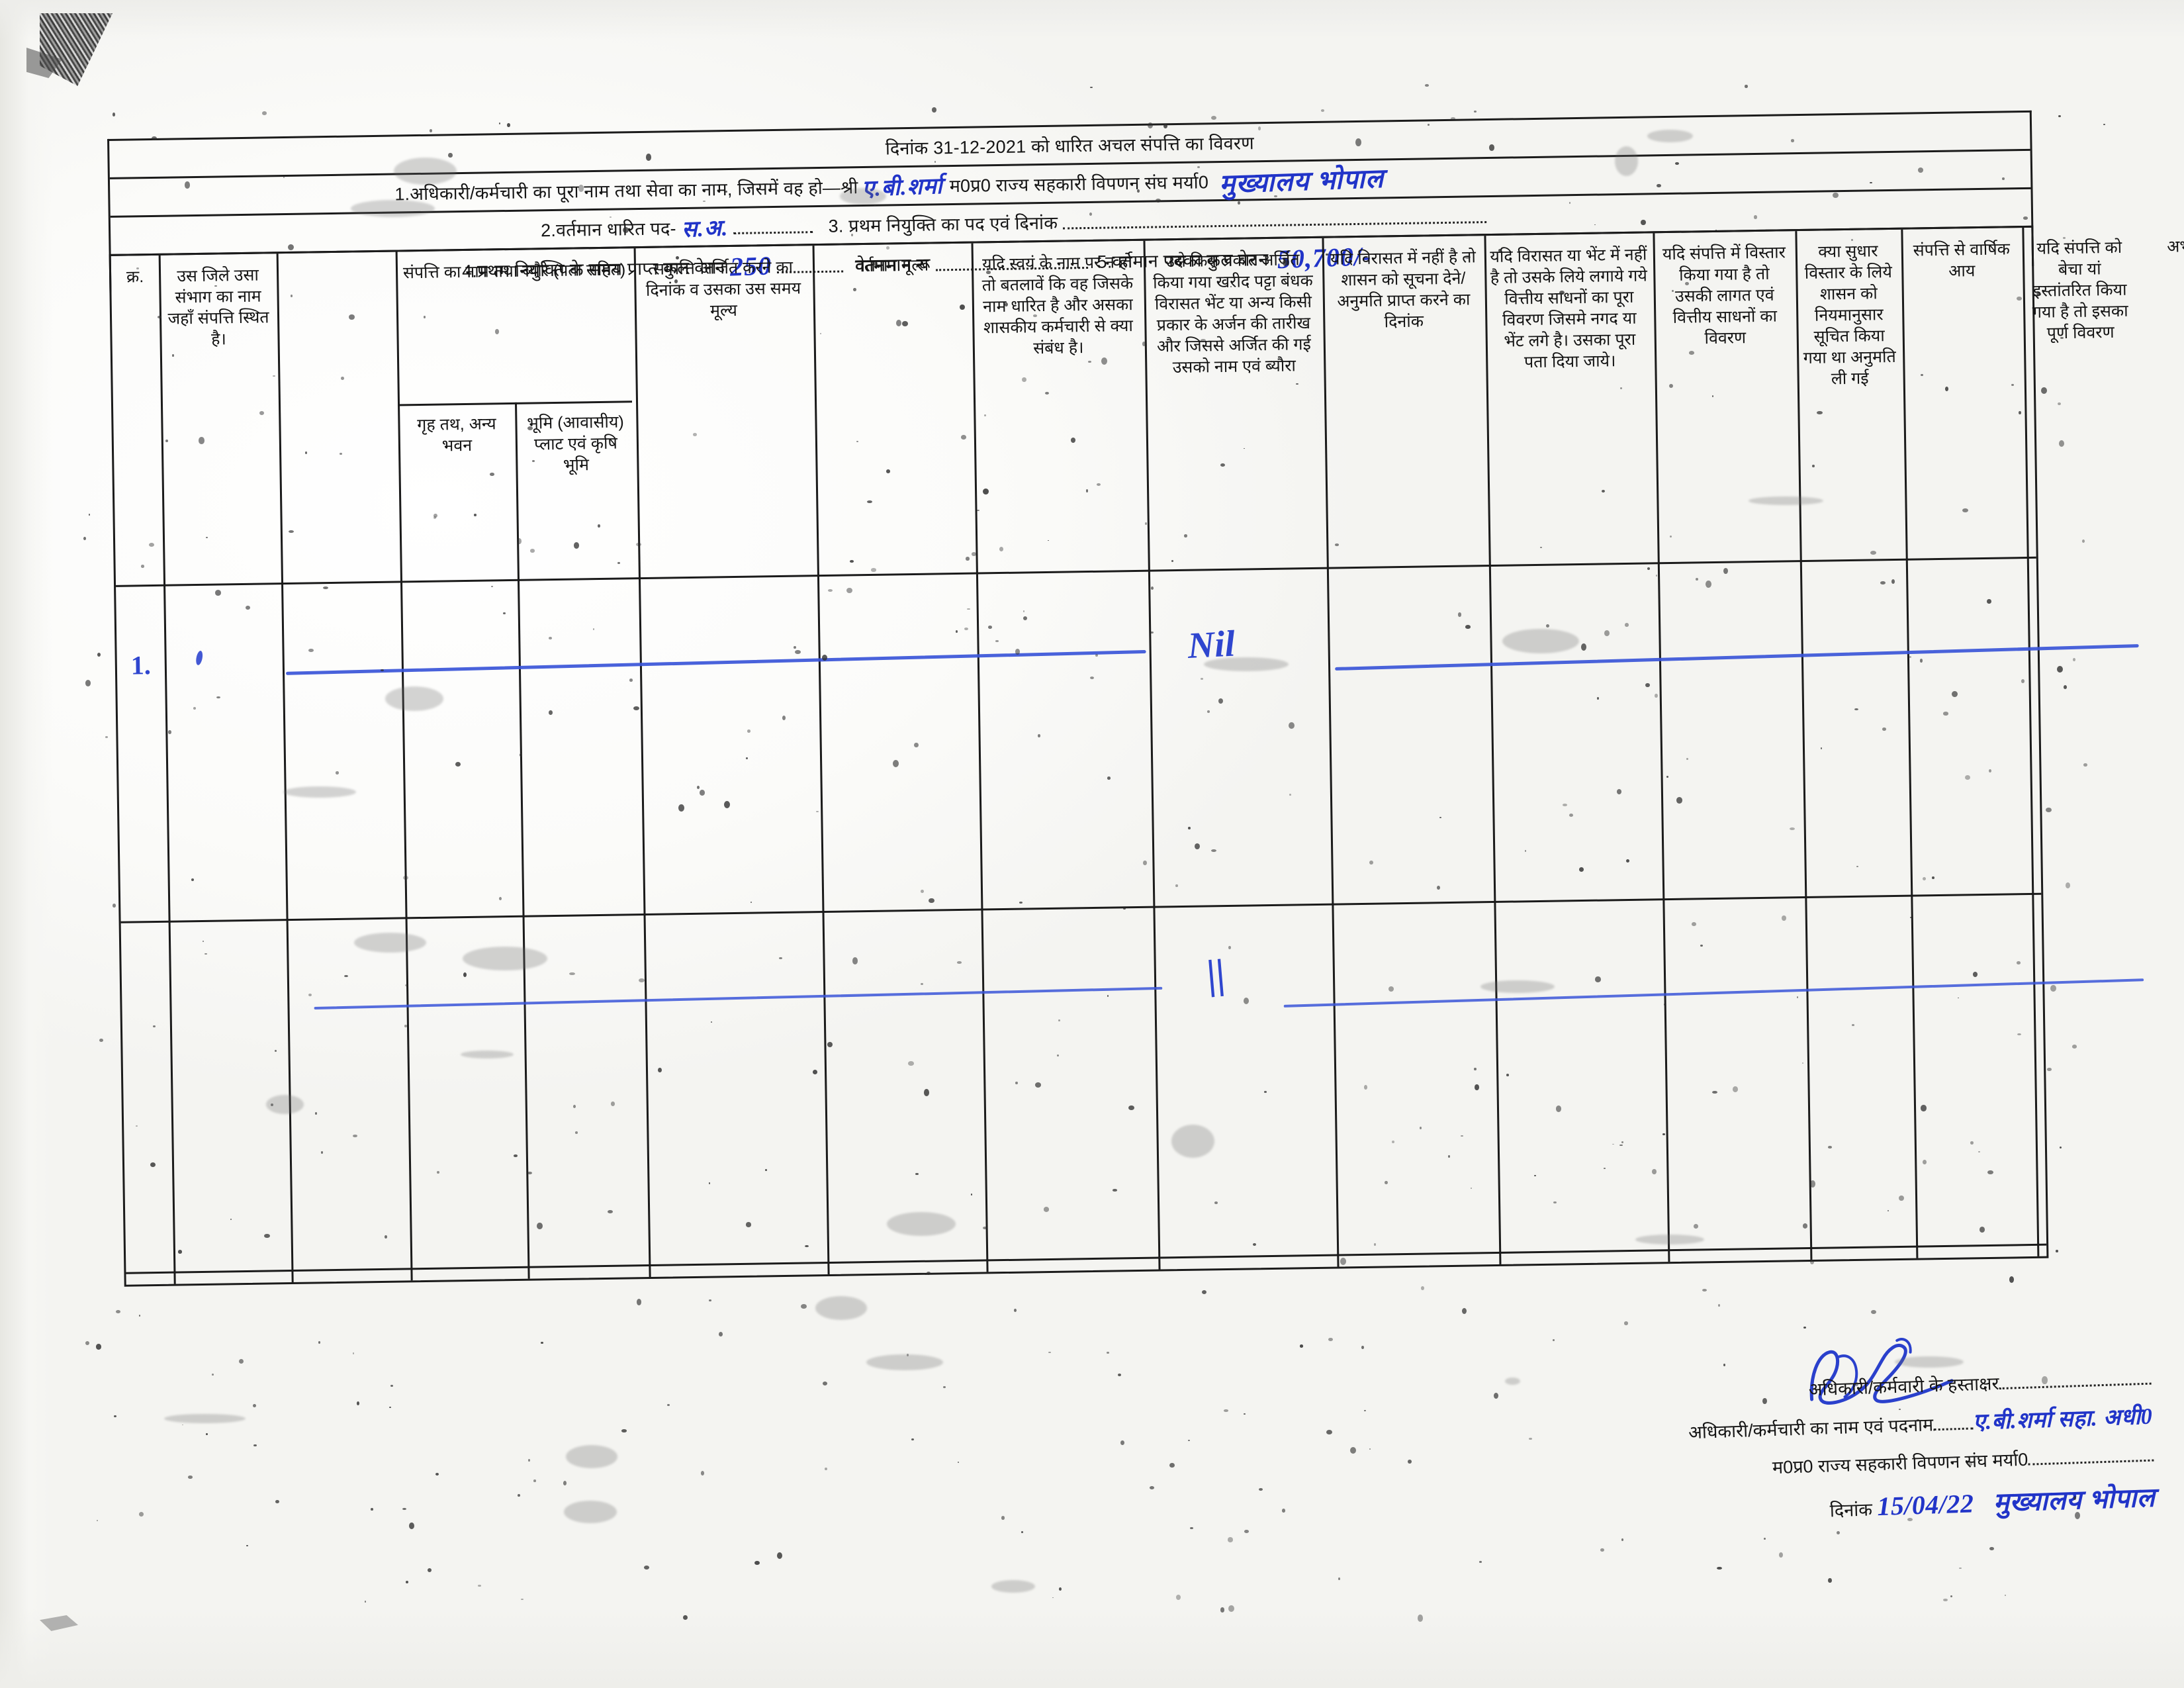 The height and width of the screenshot is (1688, 2184). What do you see at coordinates (1897, 1371) in the screenshot?
I see `officer-signature` at bounding box center [1897, 1371].